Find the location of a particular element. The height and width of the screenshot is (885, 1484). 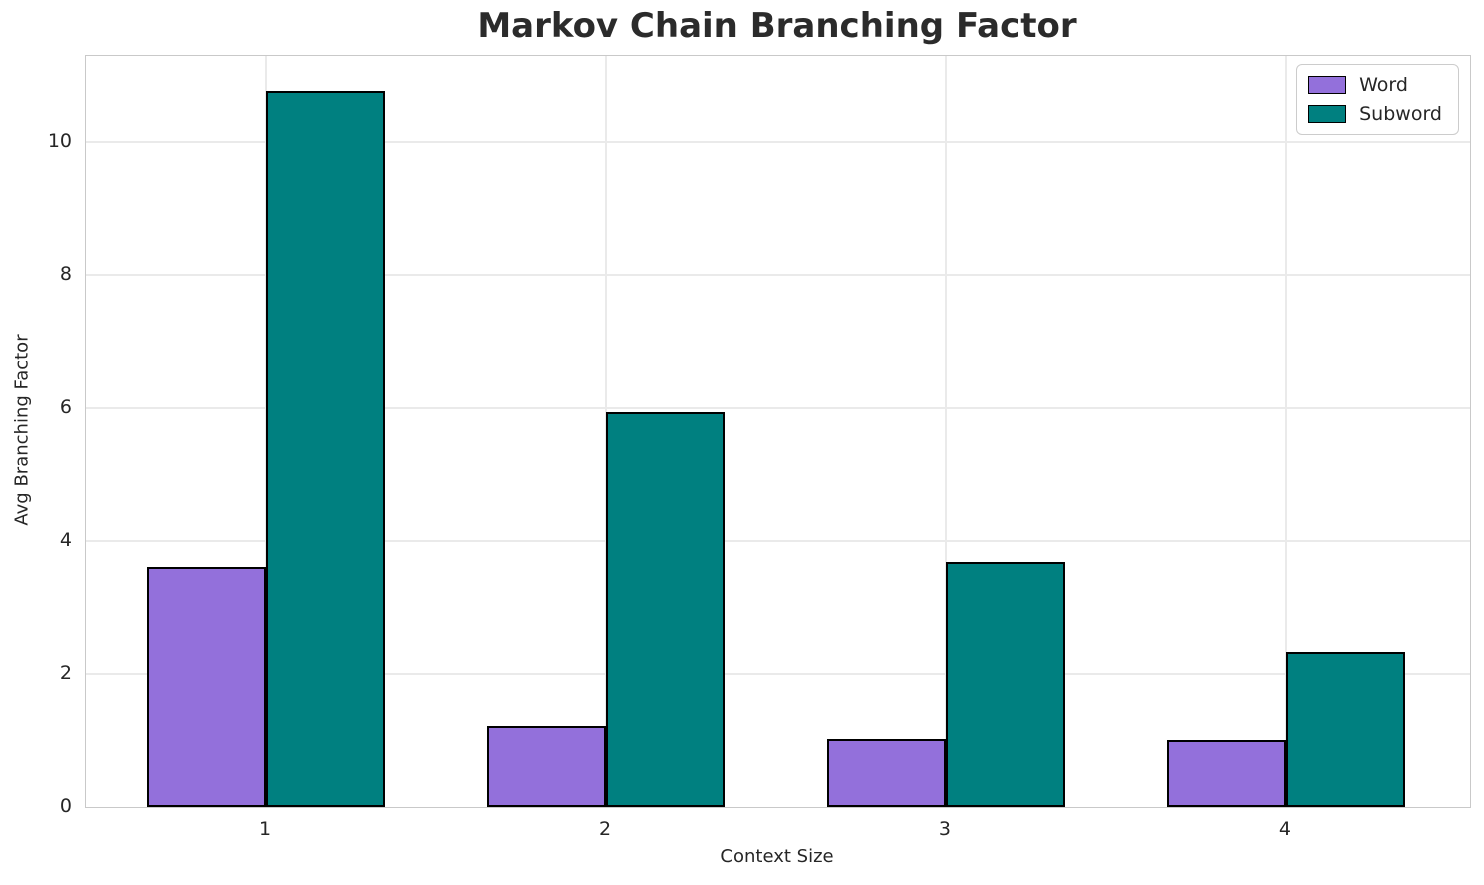

y-tick-label: 4 is located at coordinates (65, 540).